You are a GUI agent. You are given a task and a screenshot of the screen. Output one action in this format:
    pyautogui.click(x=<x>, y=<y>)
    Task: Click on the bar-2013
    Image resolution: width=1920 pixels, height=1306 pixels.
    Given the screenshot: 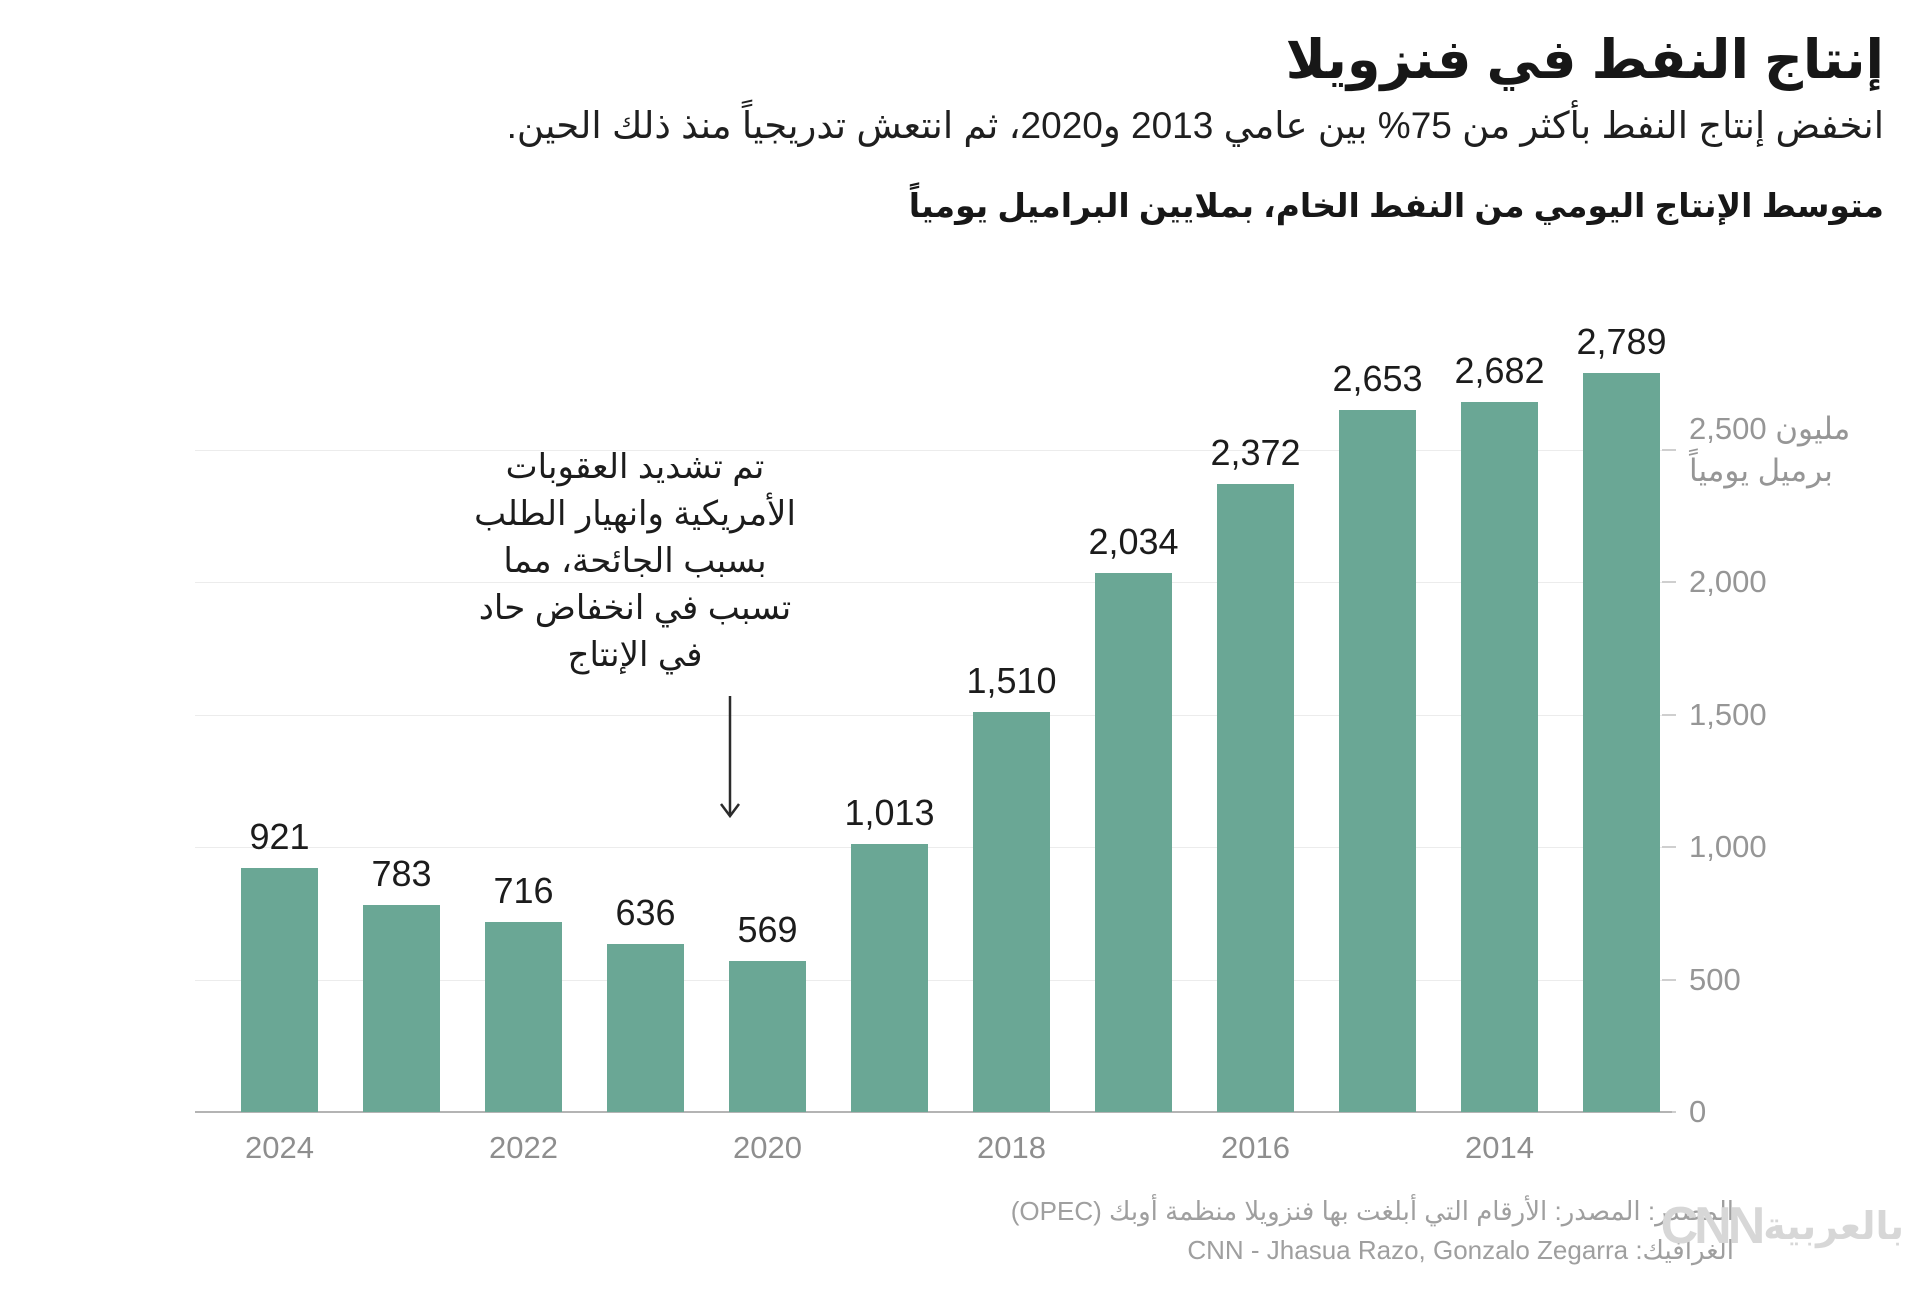 What is the action you would take?
    pyautogui.click(x=1621, y=742)
    